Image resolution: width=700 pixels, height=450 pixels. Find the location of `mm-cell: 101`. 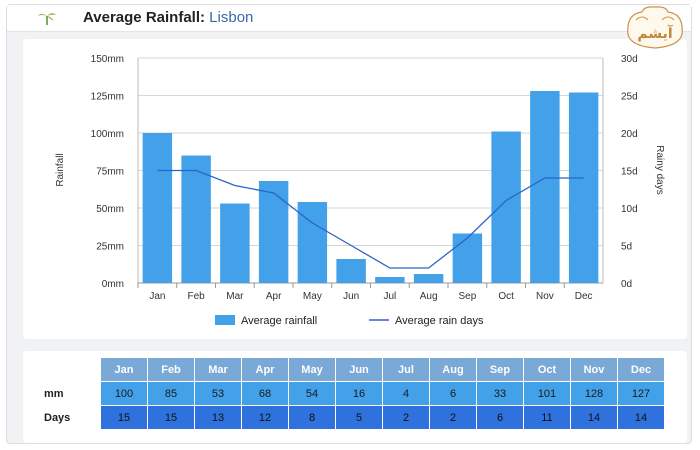

mm-cell: 101 is located at coordinates (547, 393).